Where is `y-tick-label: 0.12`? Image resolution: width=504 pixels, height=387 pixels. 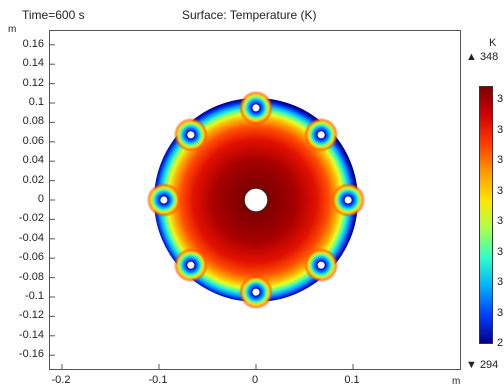 y-tick-label: 0.12 is located at coordinates (33, 82).